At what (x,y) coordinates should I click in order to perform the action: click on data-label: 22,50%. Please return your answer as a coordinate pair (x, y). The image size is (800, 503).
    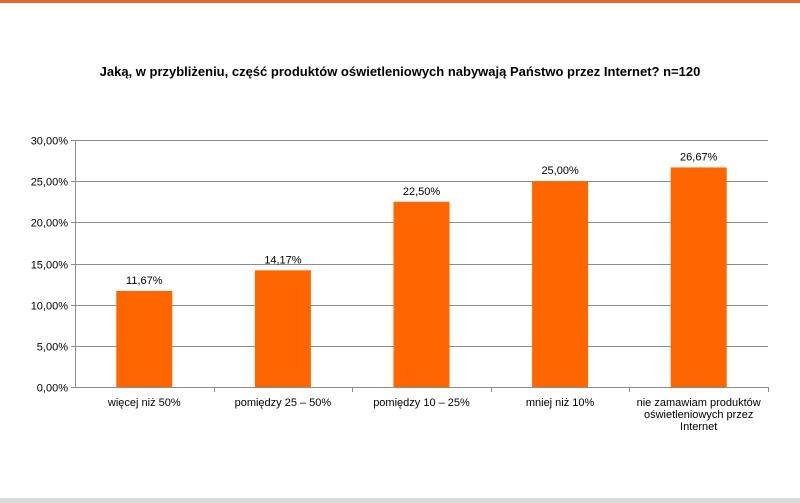
    Looking at the image, I should click on (422, 192).